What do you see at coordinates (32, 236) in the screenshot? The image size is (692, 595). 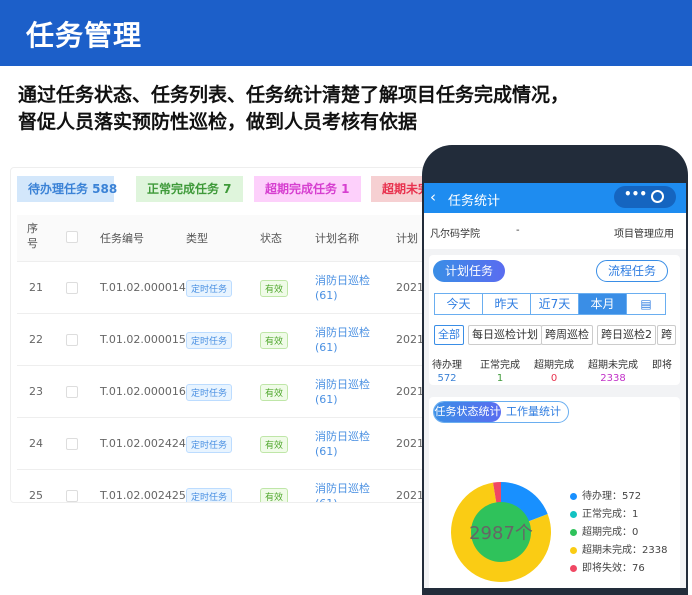 I see `col-no: 序号` at bounding box center [32, 236].